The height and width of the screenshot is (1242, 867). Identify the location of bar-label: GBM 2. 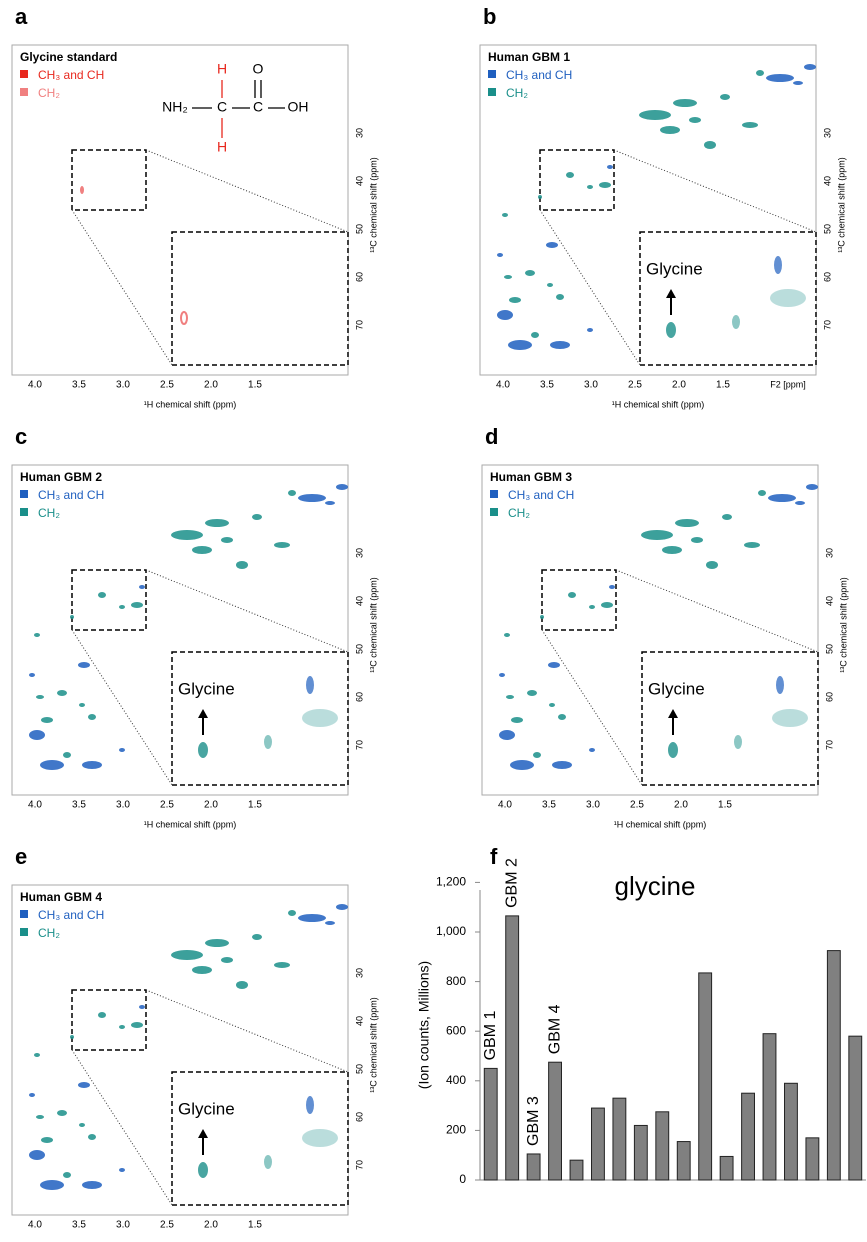
(511, 883).